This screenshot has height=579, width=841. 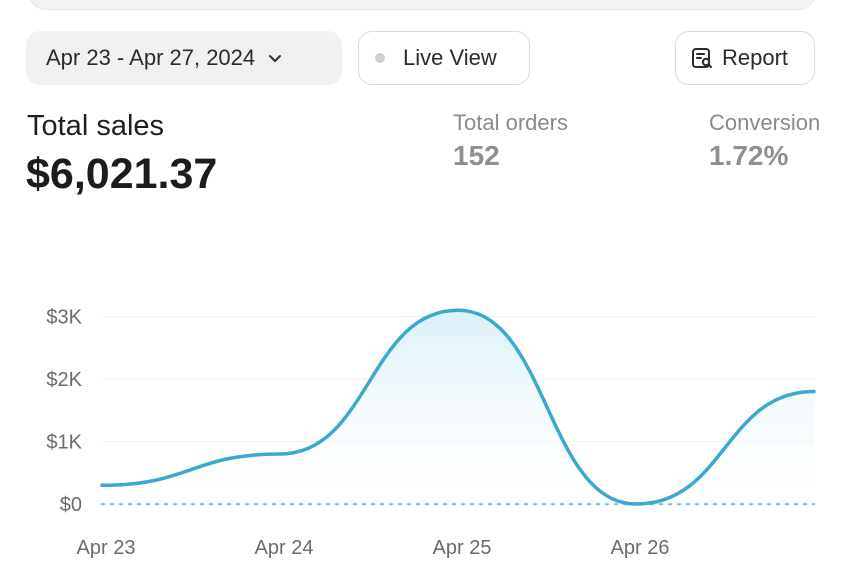 What do you see at coordinates (755, 57) in the screenshot?
I see `report-label: Report` at bounding box center [755, 57].